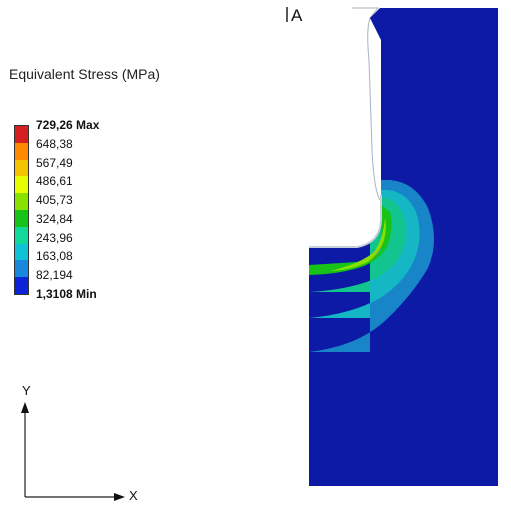  Describe the element at coordinates (54, 256) in the screenshot. I see `legend-value-label: 163,08` at that location.